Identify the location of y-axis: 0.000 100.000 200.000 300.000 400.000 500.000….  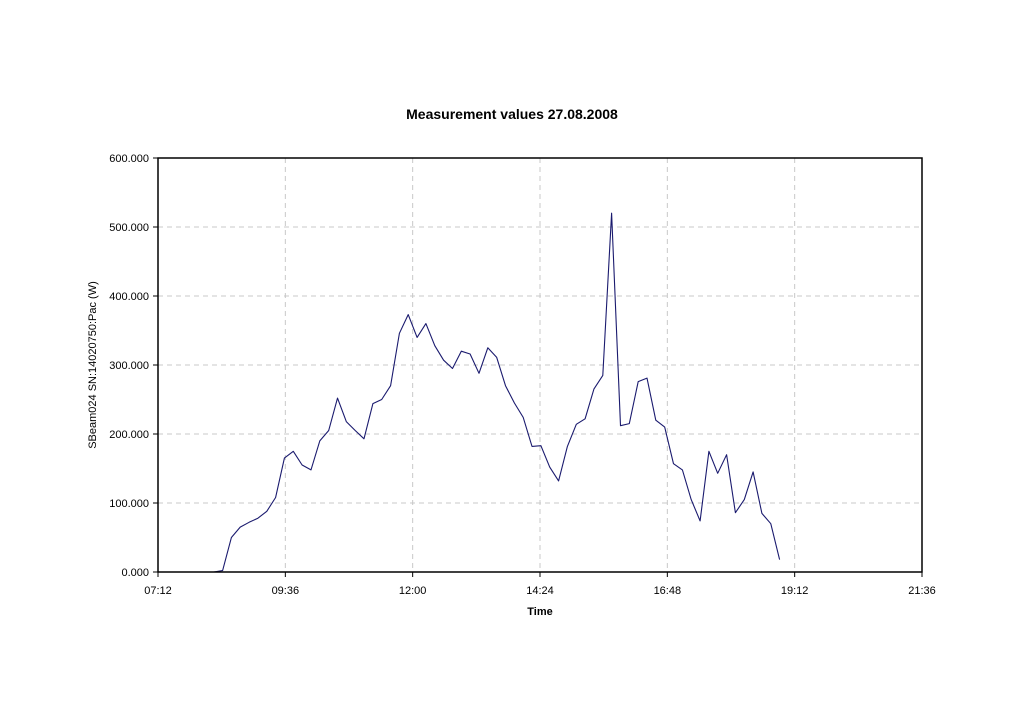
(133, 366).